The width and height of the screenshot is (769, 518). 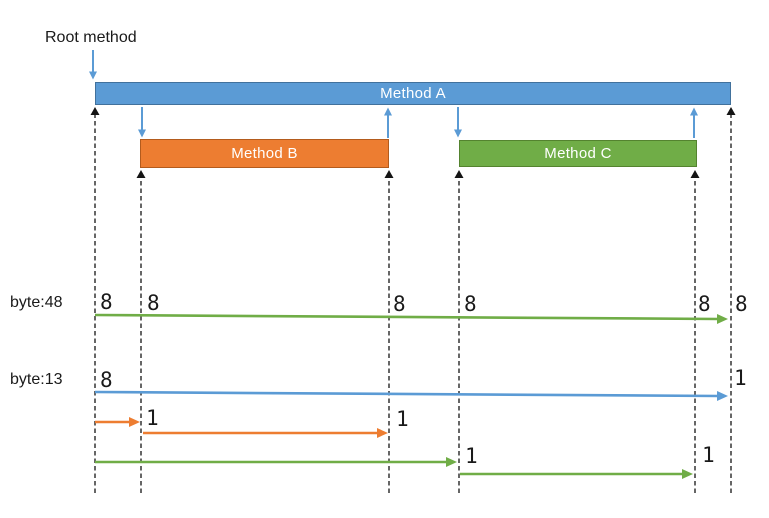 What do you see at coordinates (411, 318) in the screenshot?
I see `byte48-lifetime-arrow` at bounding box center [411, 318].